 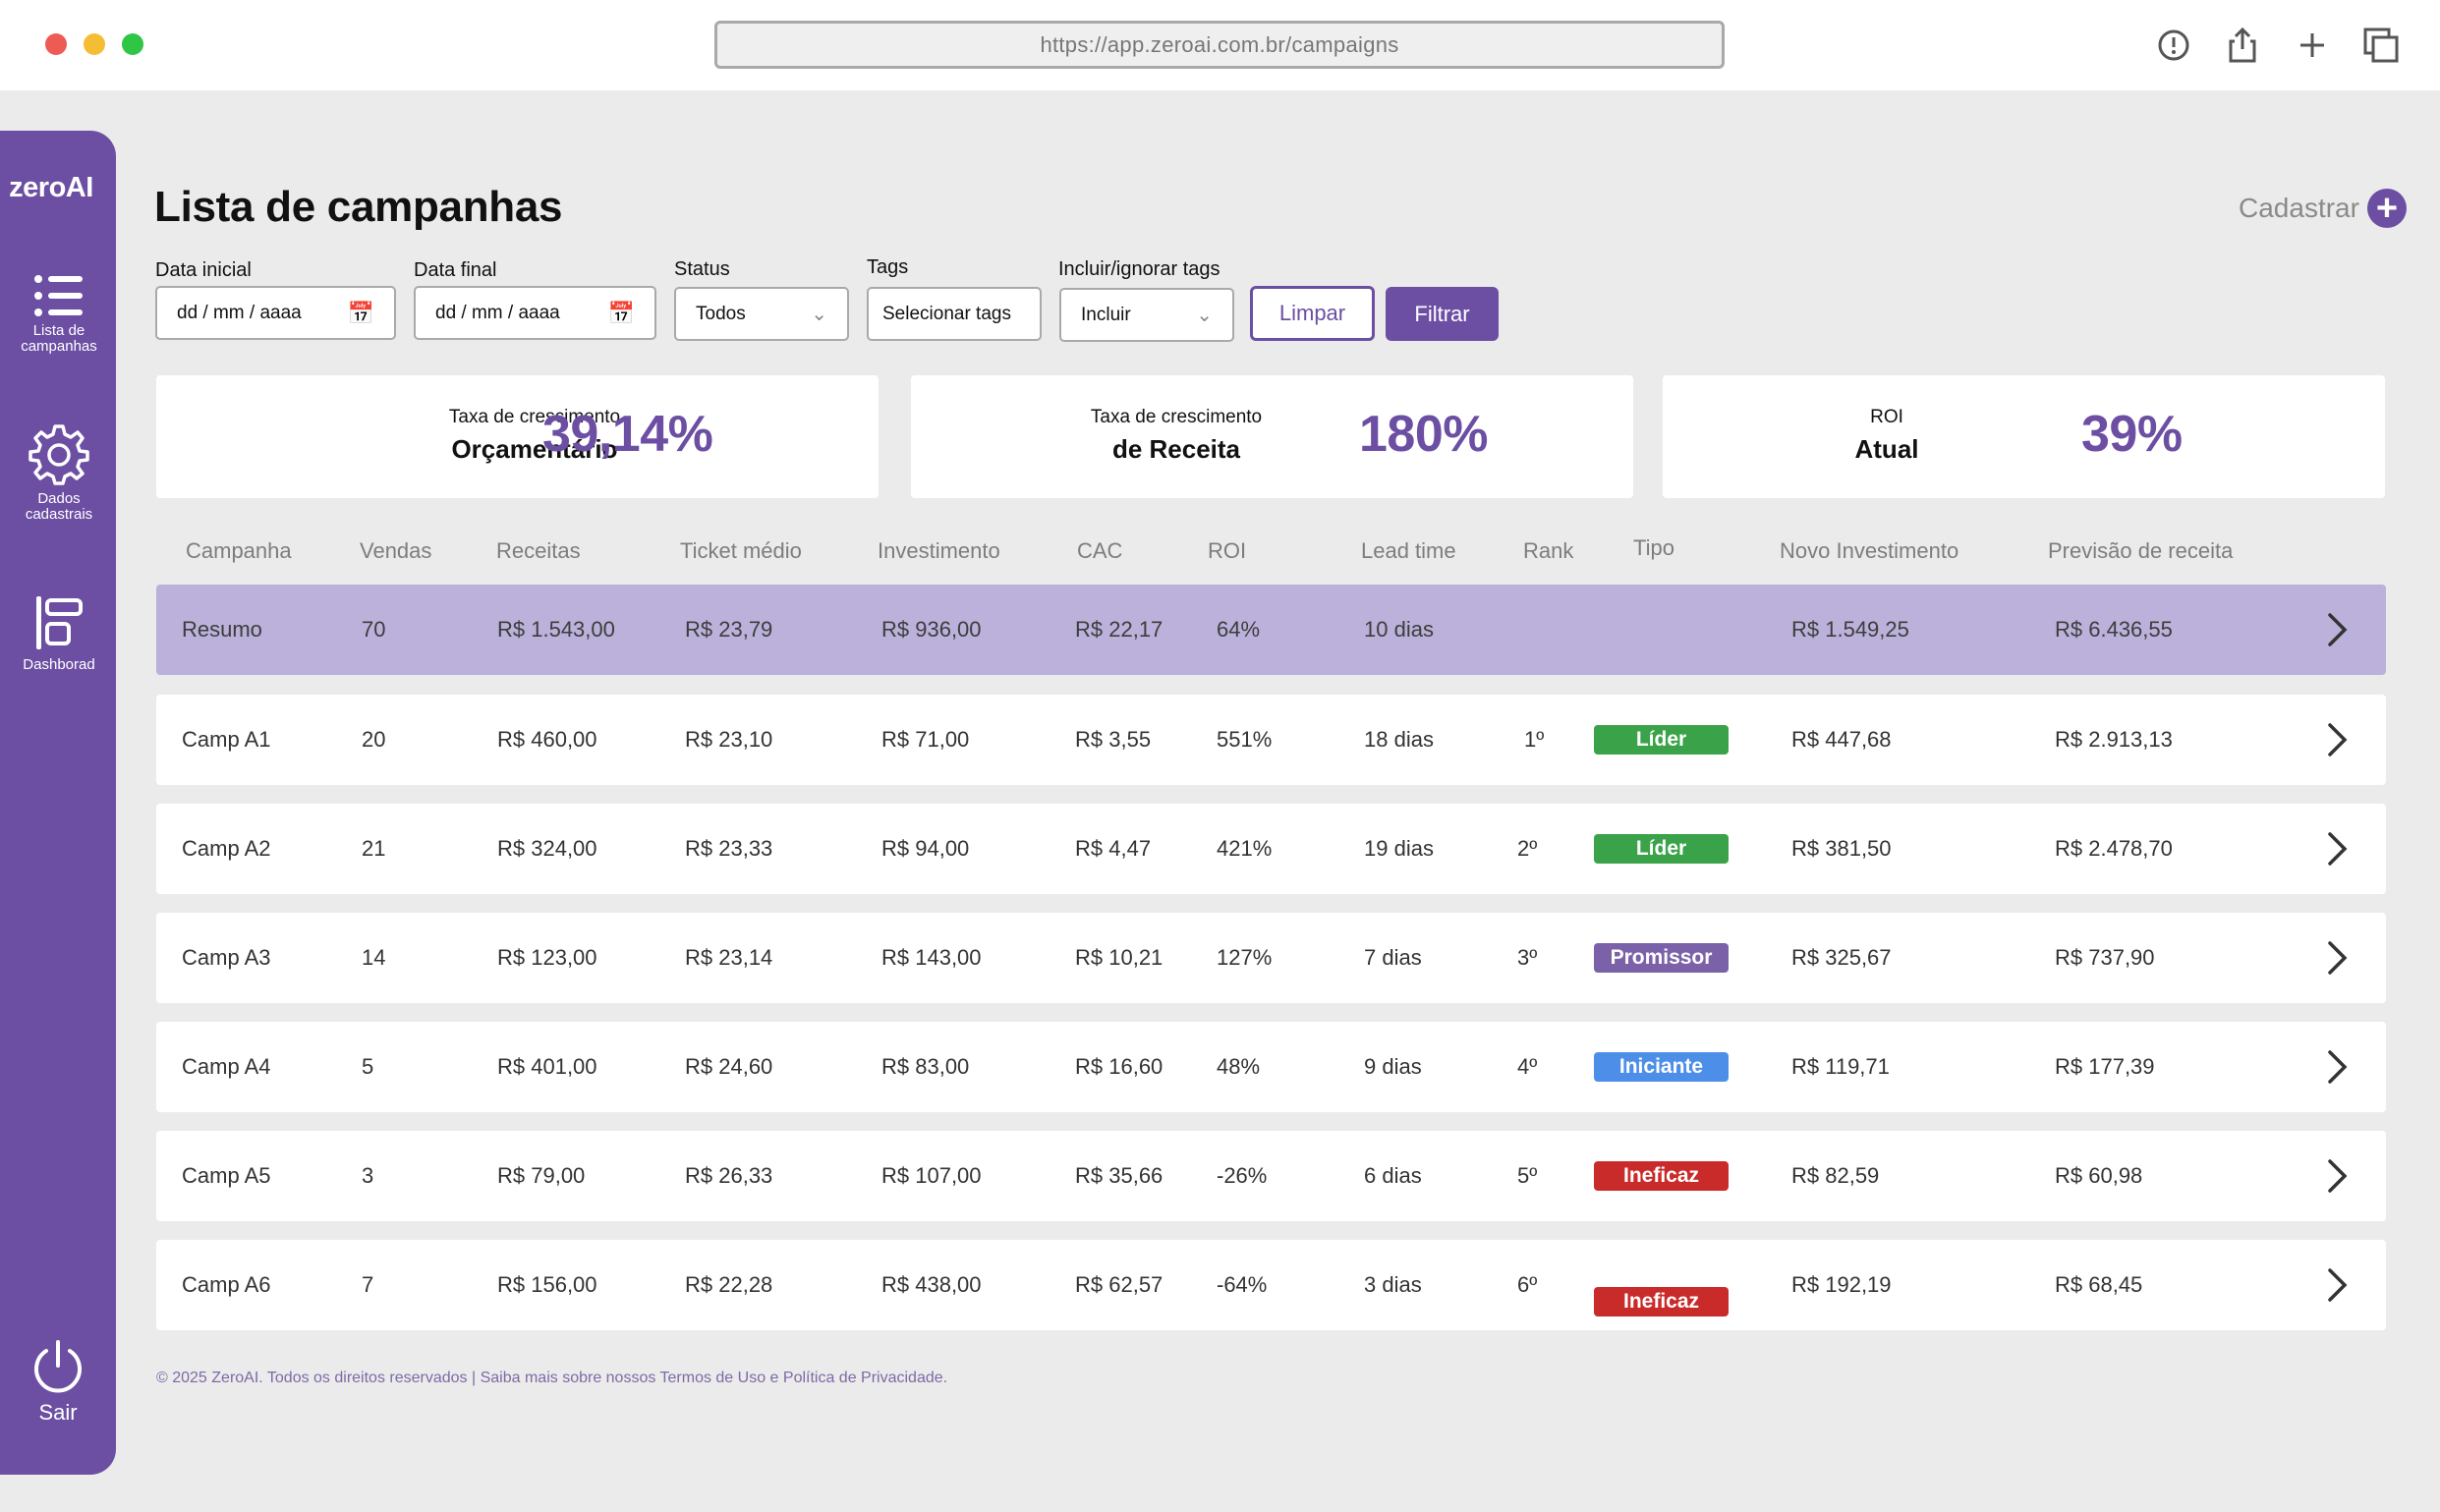 I want to click on tags-select: Selecionar tags, so click(x=954, y=314).